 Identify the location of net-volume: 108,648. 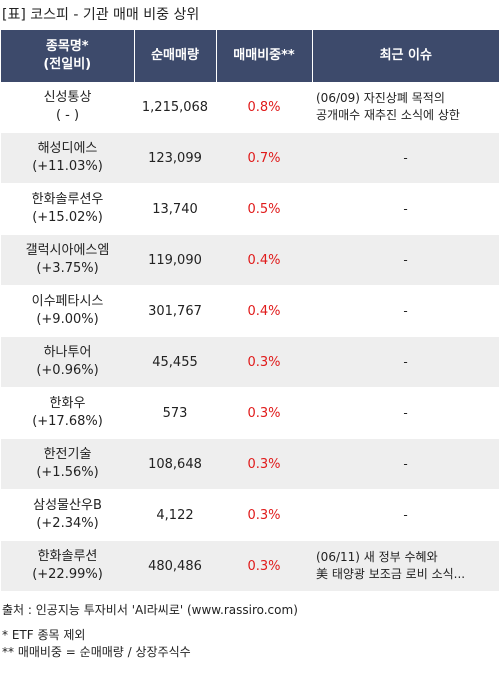
(175, 464).